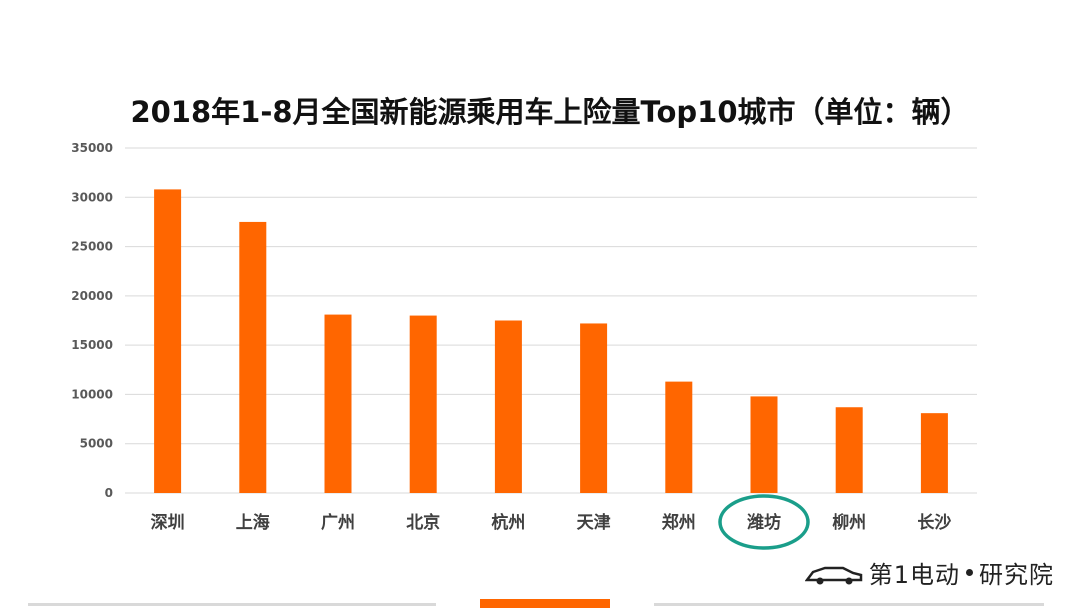 This screenshot has width=1080, height=608. Describe the element at coordinates (1016, 575) in the screenshot. I see `brand-suffix: 研究院` at that location.